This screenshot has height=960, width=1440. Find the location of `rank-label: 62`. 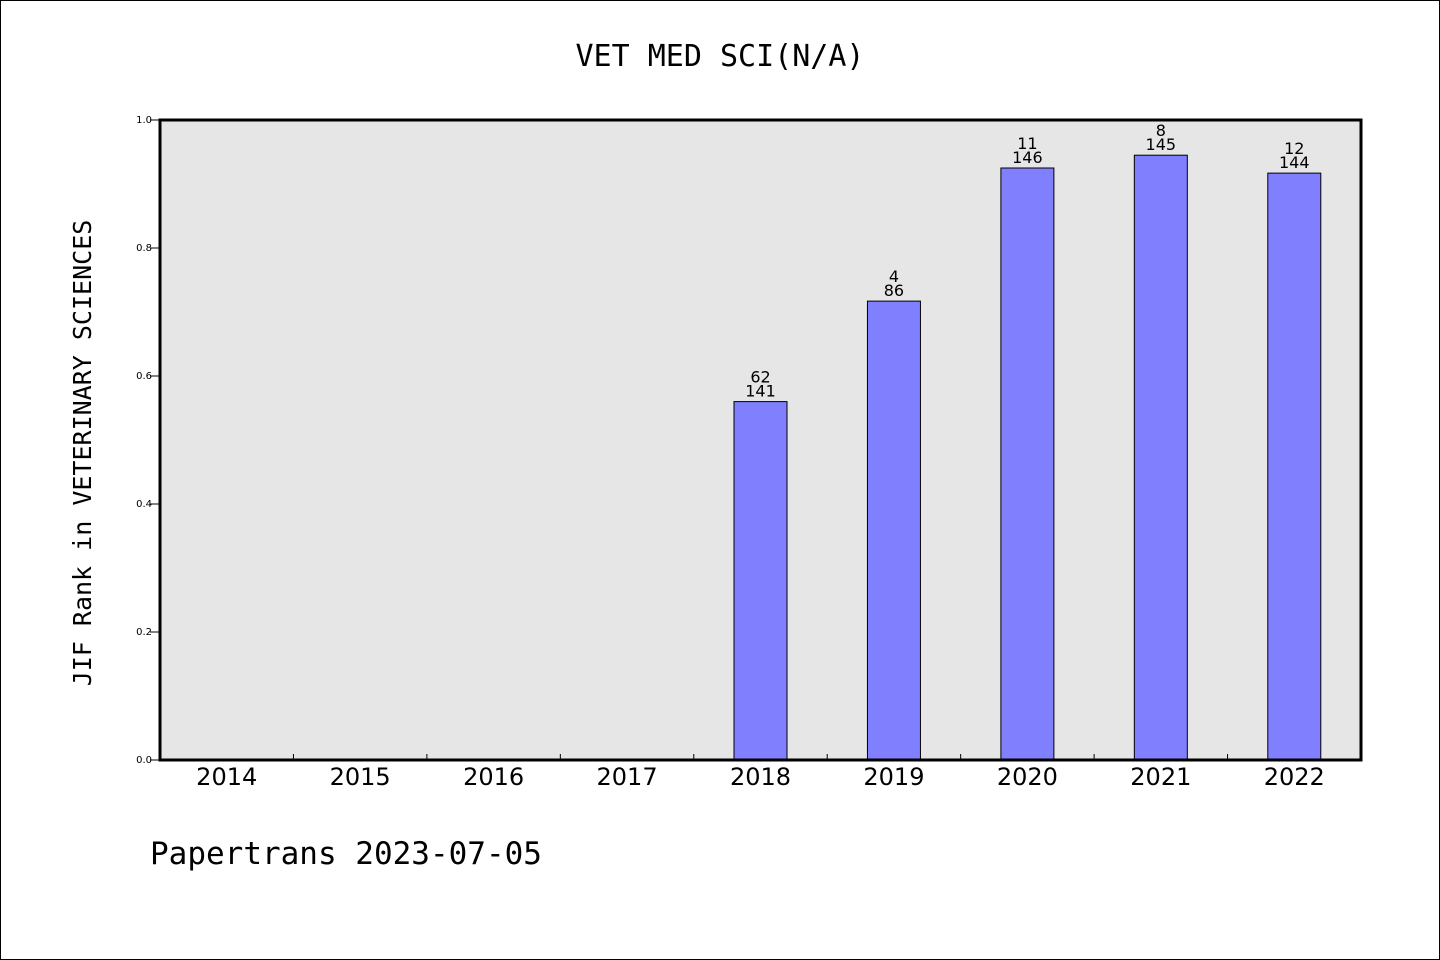

rank-label: 62 is located at coordinates (760, 377).